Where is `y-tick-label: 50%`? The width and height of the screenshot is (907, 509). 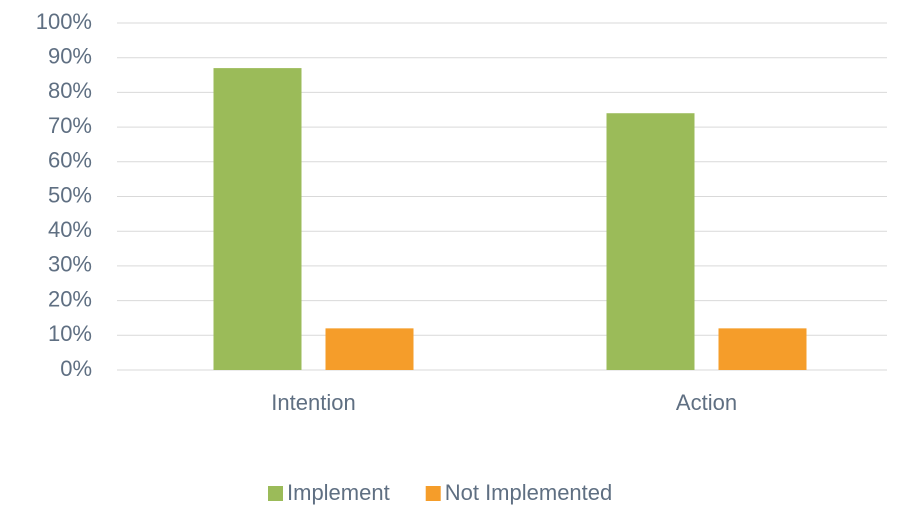 y-tick-label: 50% is located at coordinates (70, 194).